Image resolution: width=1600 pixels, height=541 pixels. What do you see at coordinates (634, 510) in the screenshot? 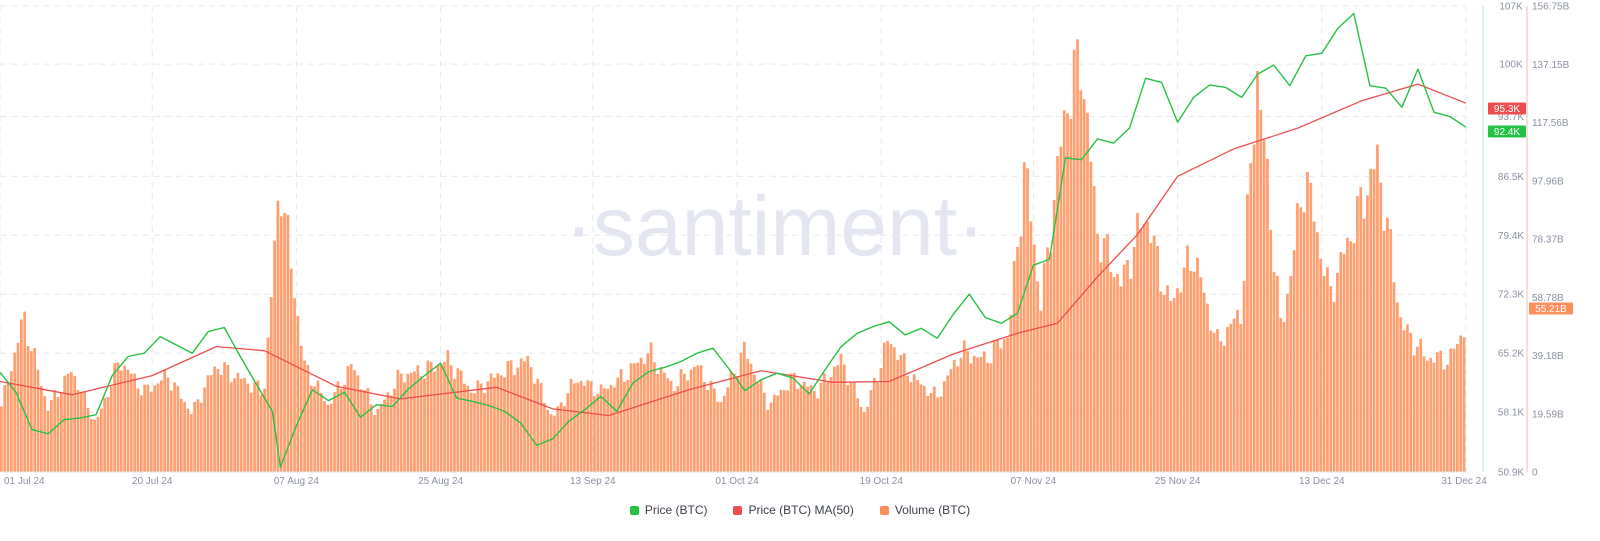
I see `legend-swatch-price` at bounding box center [634, 510].